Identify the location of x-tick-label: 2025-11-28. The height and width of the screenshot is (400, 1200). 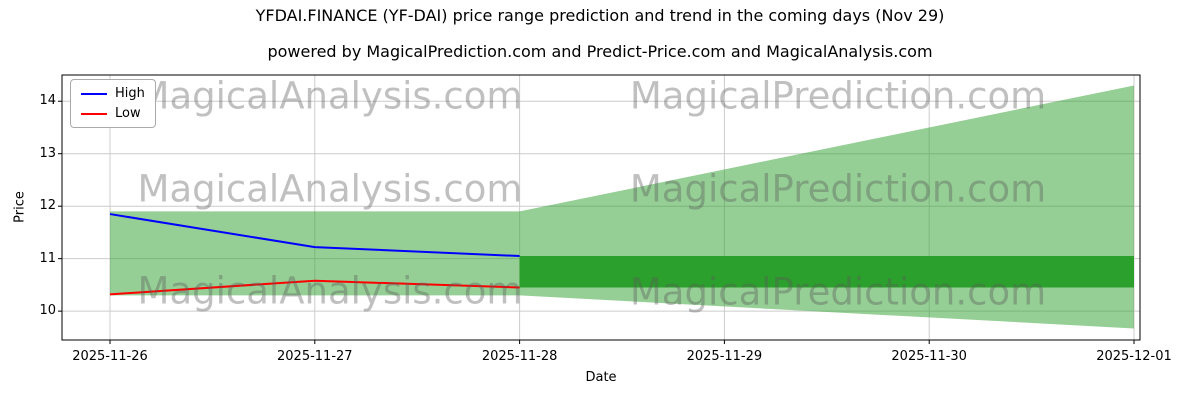
(519, 356).